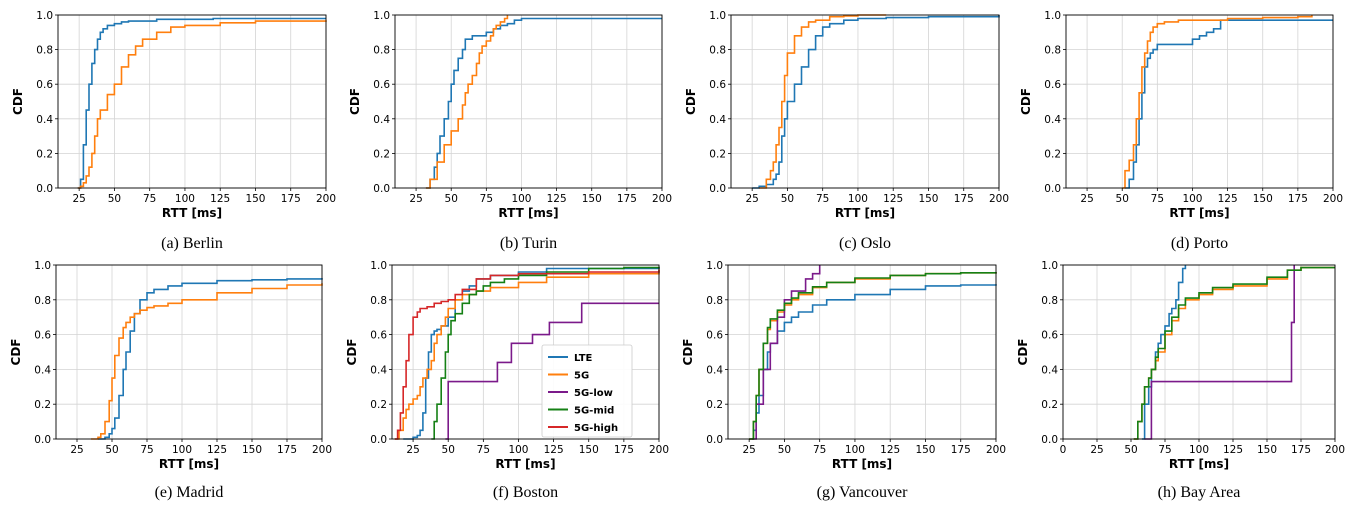 The height and width of the screenshot is (507, 1363). What do you see at coordinates (1063, 450) in the screenshot?
I see `x-tick-label: 0` at bounding box center [1063, 450].